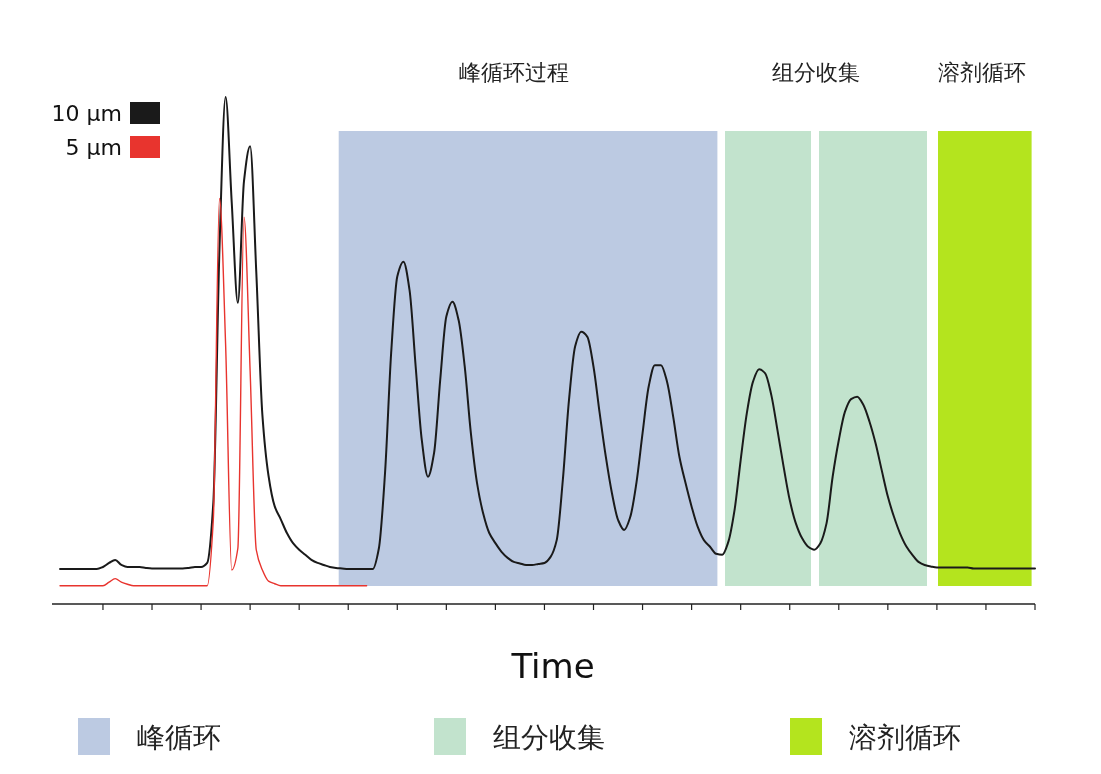 The height and width of the screenshot is (774, 1101). I want to click on legend-label: 5 µm, so click(93, 147).